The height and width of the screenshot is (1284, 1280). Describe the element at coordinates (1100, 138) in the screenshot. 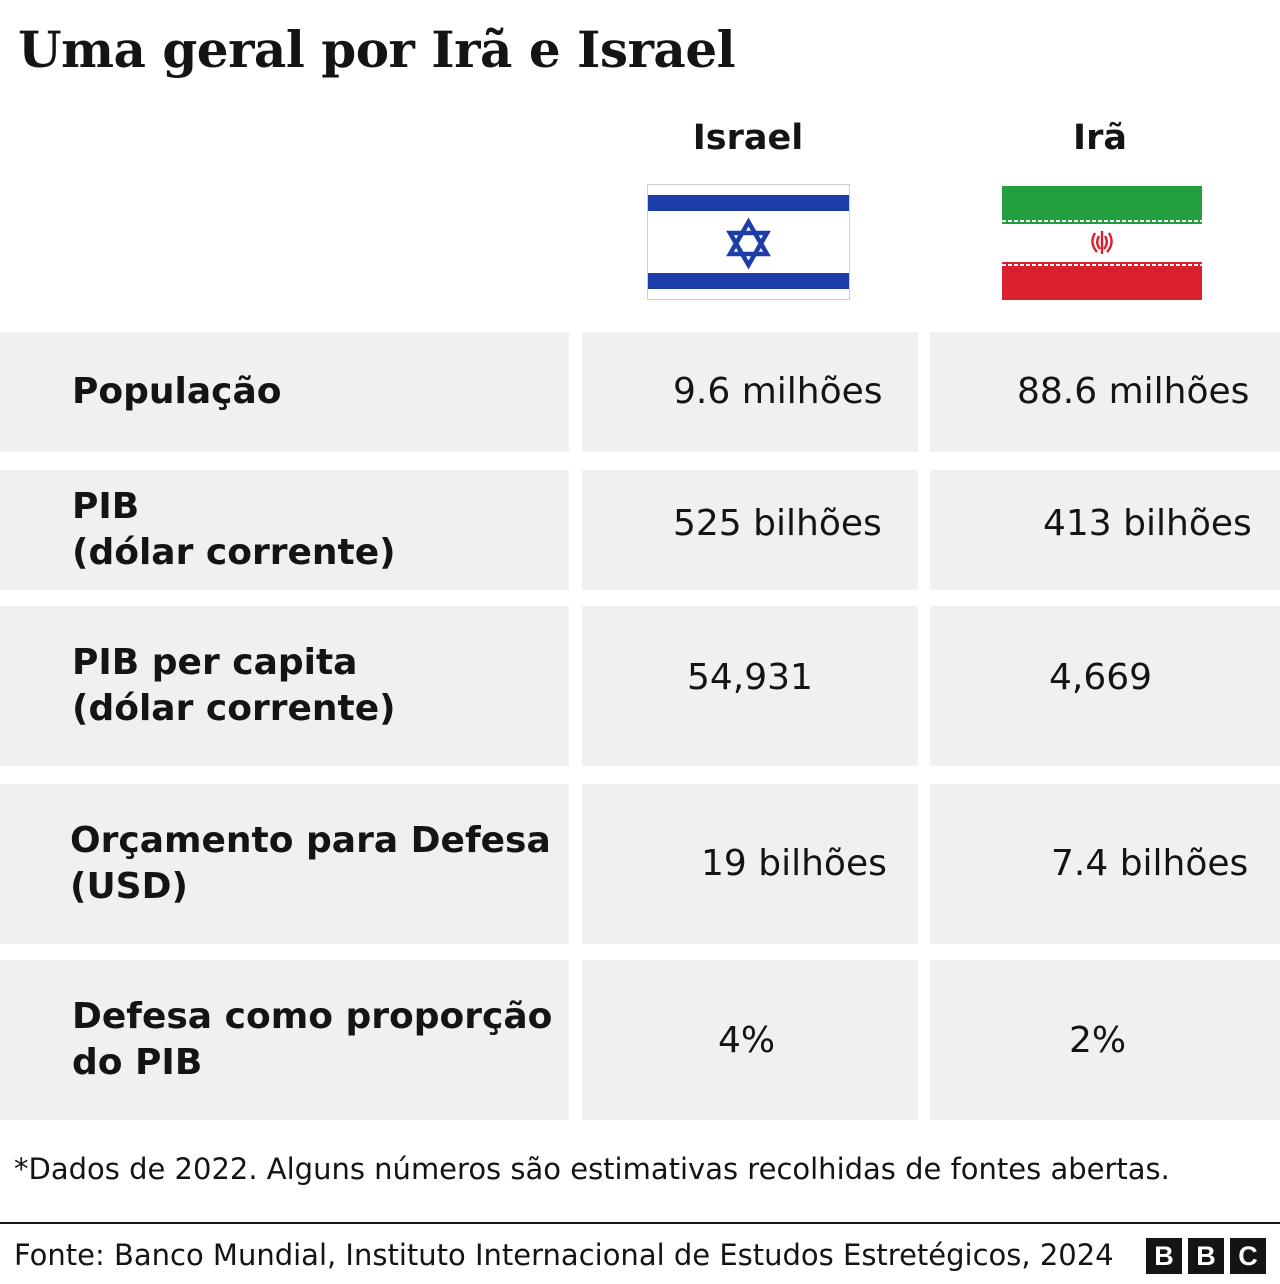

I see `column-header-iran: Irã` at that location.